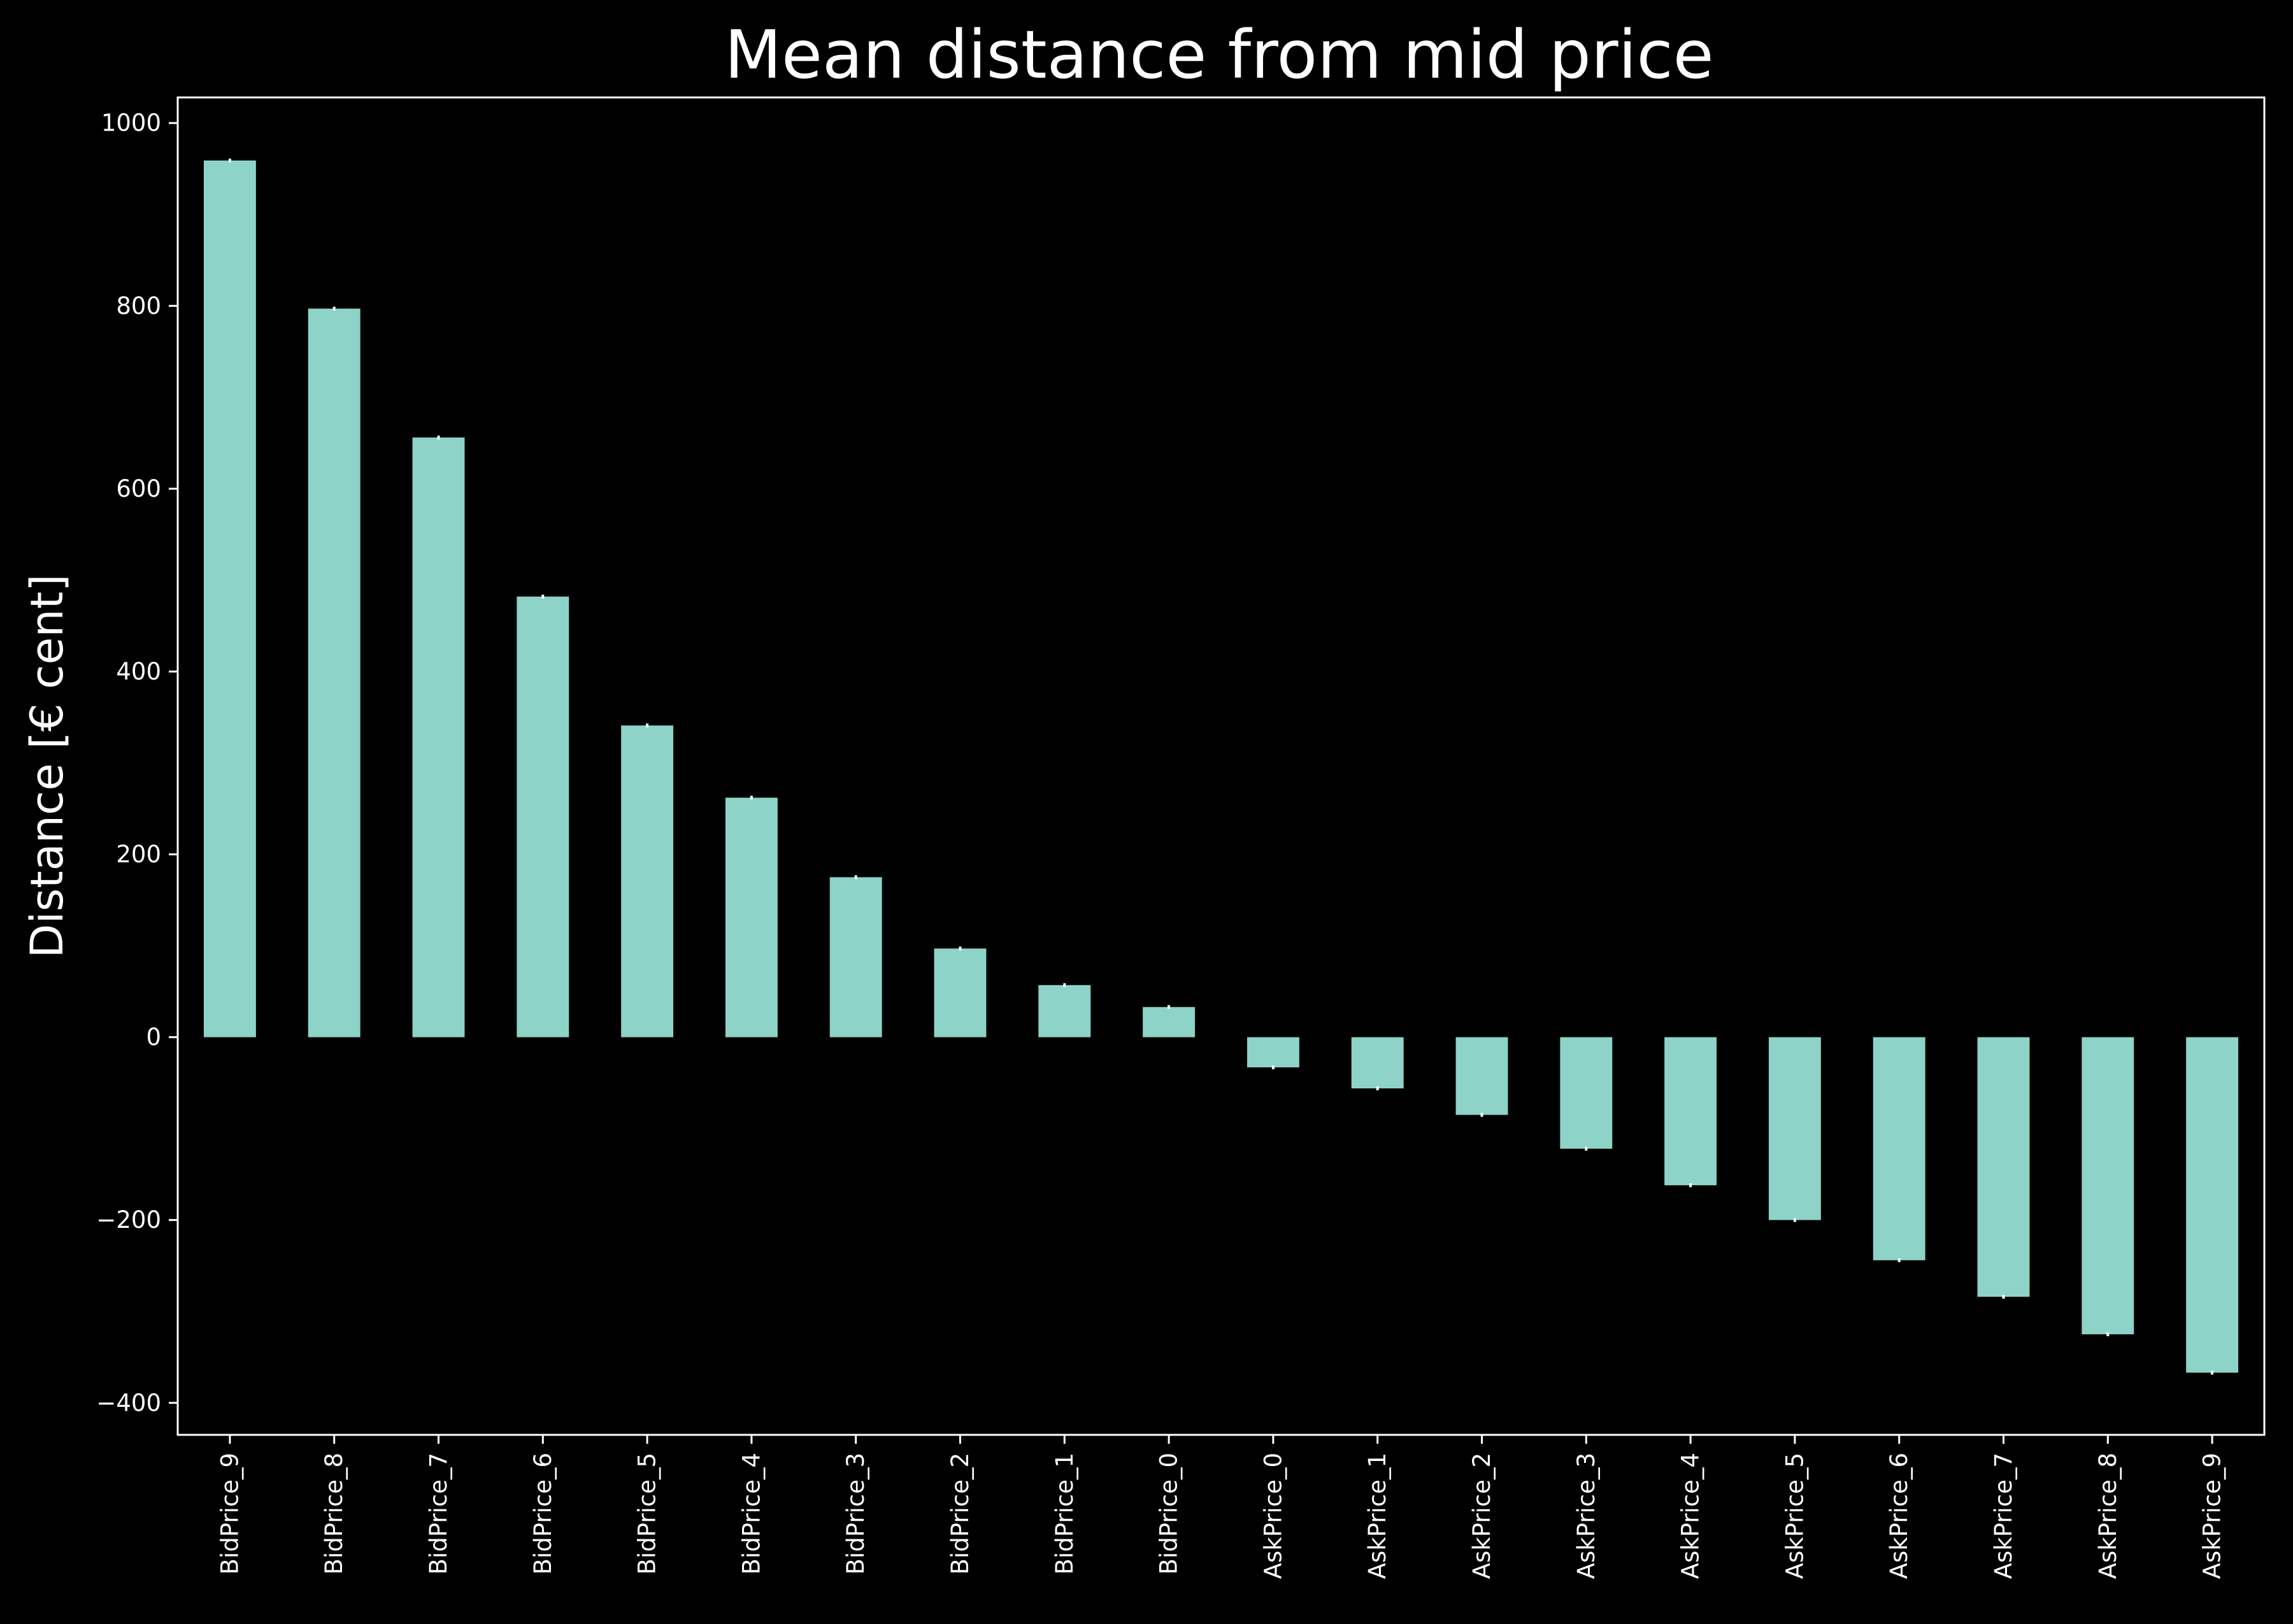 The width and height of the screenshot is (2293, 1624). What do you see at coordinates (128, 1220) in the screenshot?
I see `y-tick-label: −200` at bounding box center [128, 1220].